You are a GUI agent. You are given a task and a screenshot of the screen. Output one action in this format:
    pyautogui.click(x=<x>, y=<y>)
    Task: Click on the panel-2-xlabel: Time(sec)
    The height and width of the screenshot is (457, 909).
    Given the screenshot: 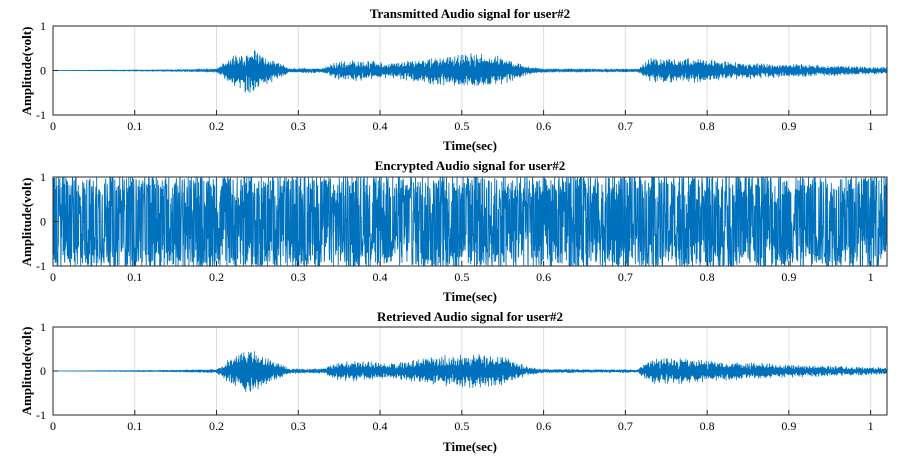 What is the action you would take?
    pyautogui.click(x=470, y=296)
    